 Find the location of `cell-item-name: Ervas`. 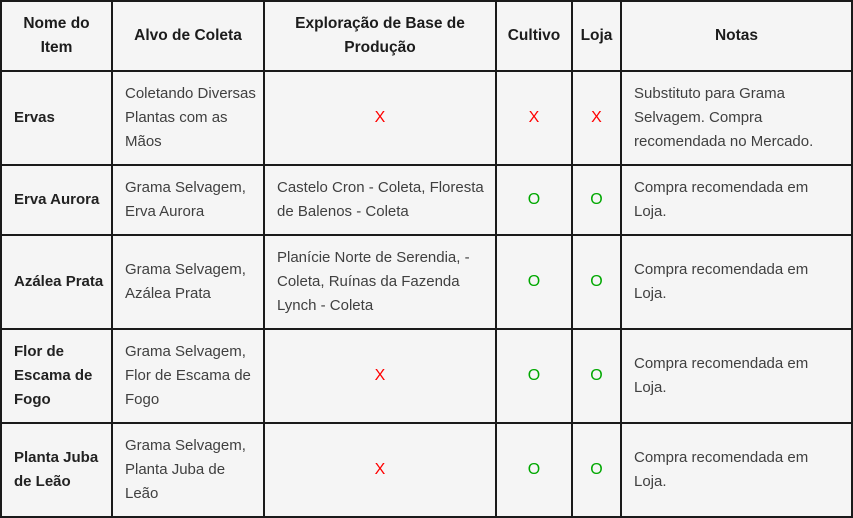

cell-item-name: Ervas is located at coordinates (56, 118).